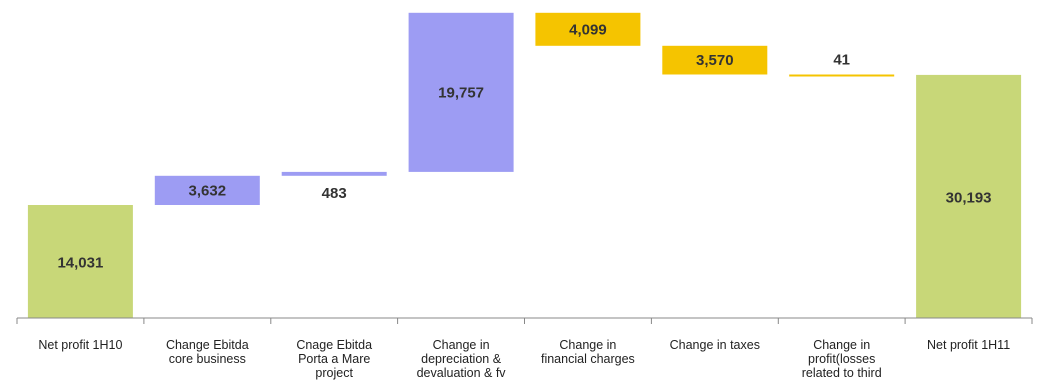 Image resolution: width=1037 pixels, height=390 pixels. I want to click on value-label-3: 483, so click(334, 193).